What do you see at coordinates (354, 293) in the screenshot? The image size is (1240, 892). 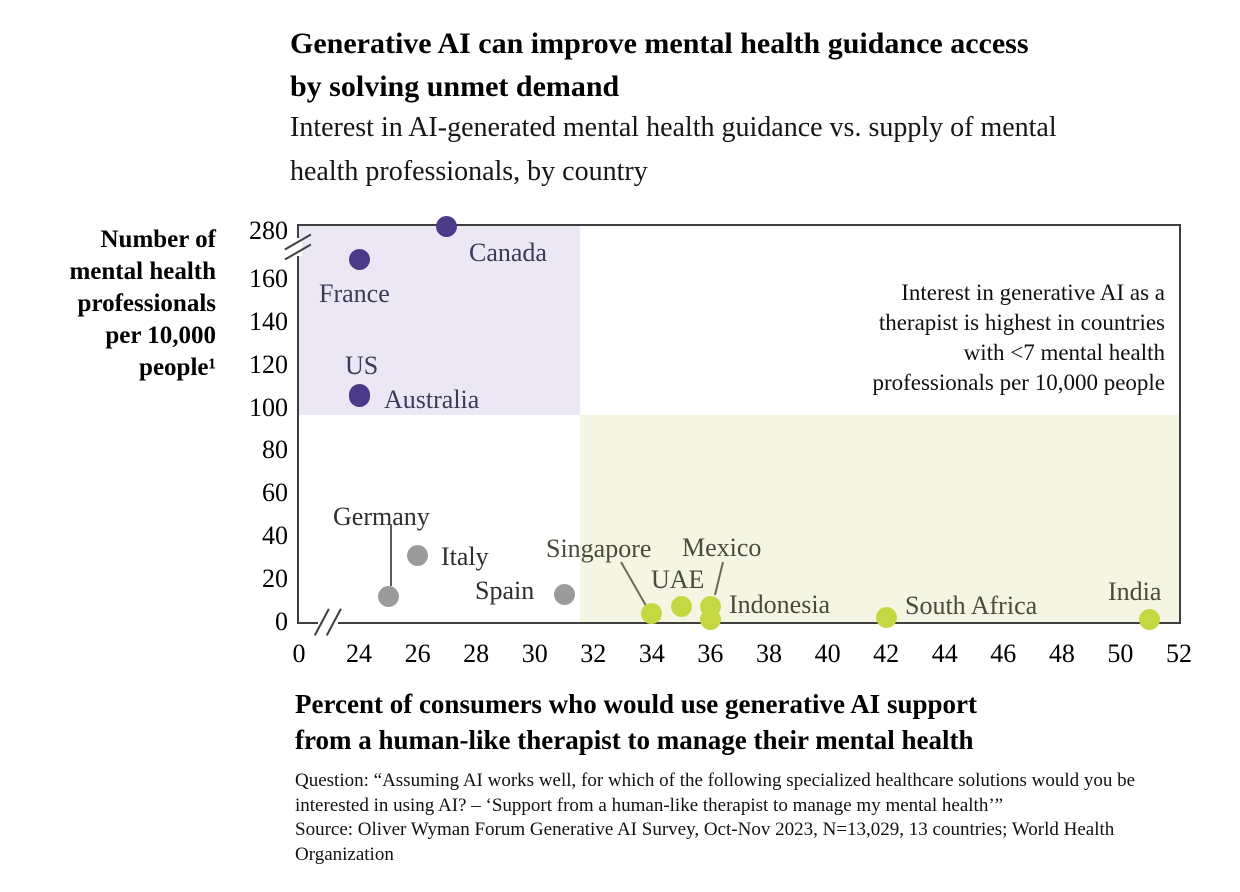 I see `label-france: France` at bounding box center [354, 293].